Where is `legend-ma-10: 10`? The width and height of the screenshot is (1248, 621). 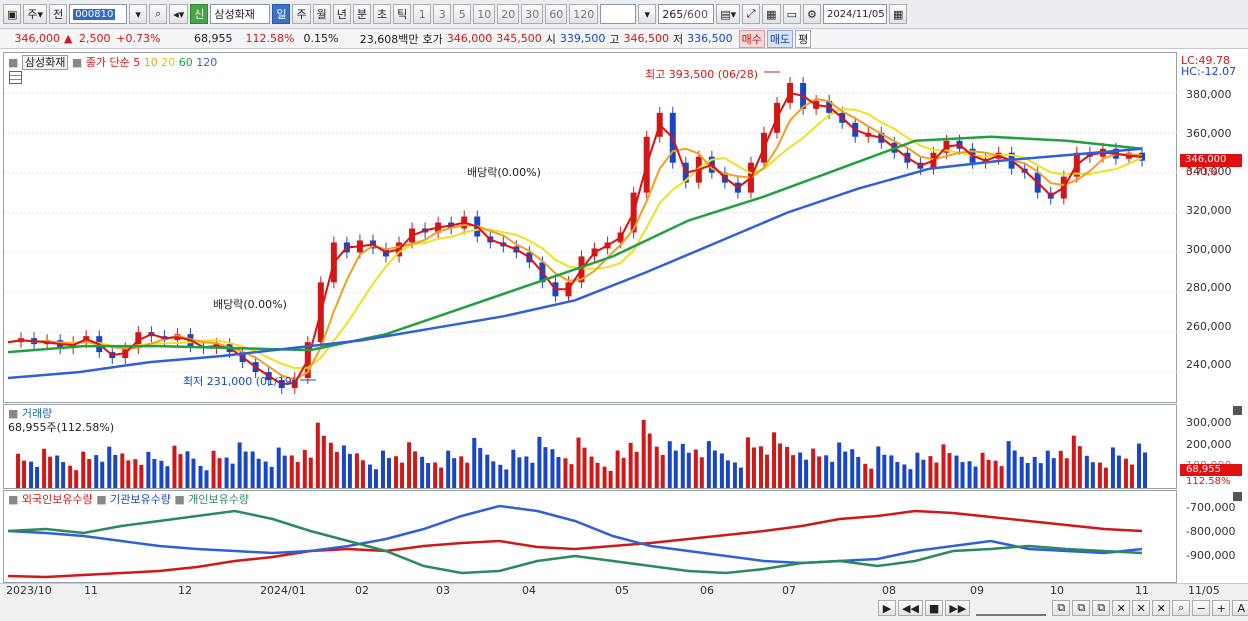 legend-ma-10: 10 is located at coordinates (150, 62).